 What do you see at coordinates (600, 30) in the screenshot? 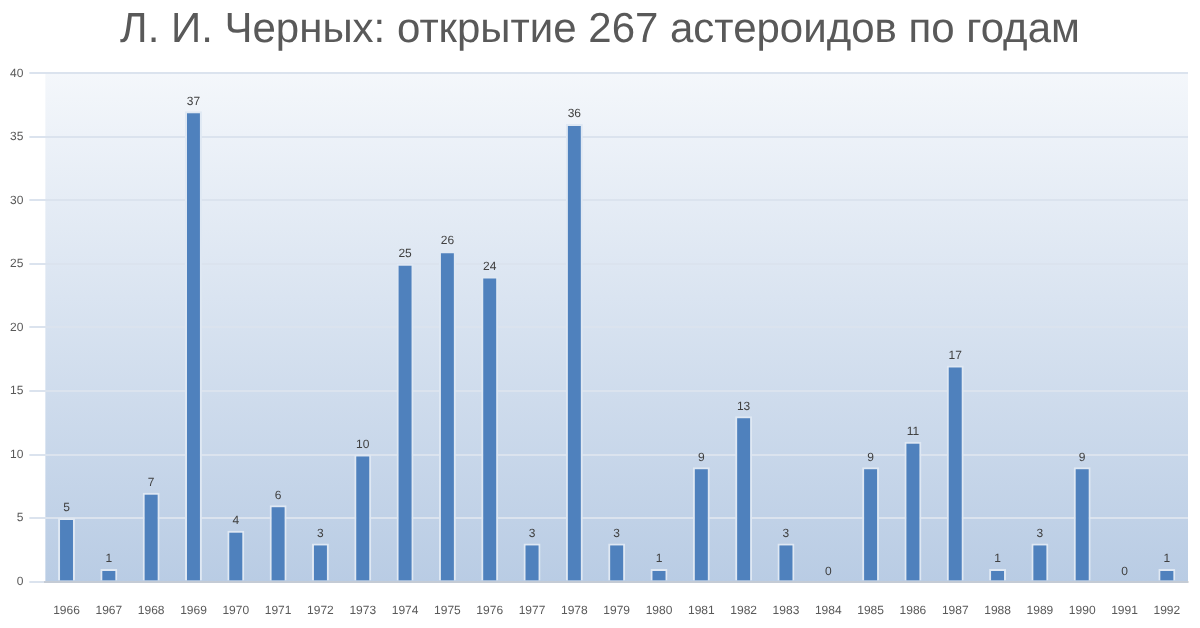
I see `chart-title: Л. И. Черных: открытие 267 астероидов по годам` at bounding box center [600, 30].